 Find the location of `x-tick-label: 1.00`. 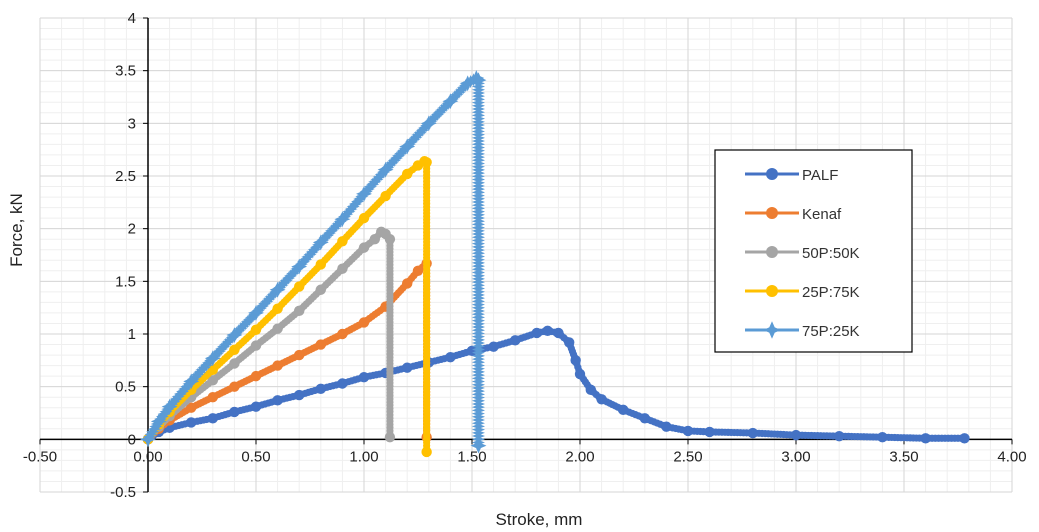

x-tick-label: 1.00 is located at coordinates (363, 456).